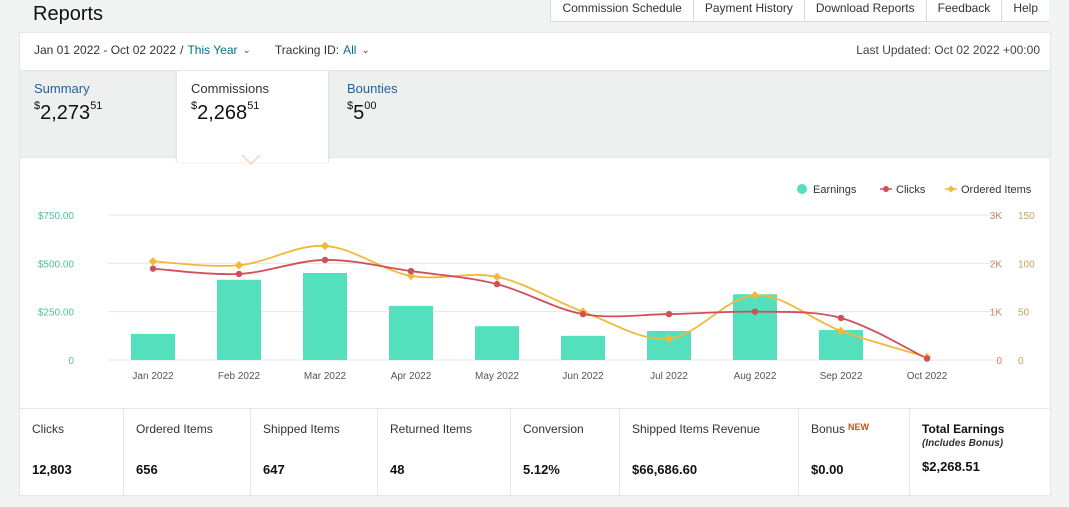 This screenshot has height=507, width=1069. What do you see at coordinates (835, 190) in the screenshot?
I see `legend-label: Earnings` at bounding box center [835, 190].